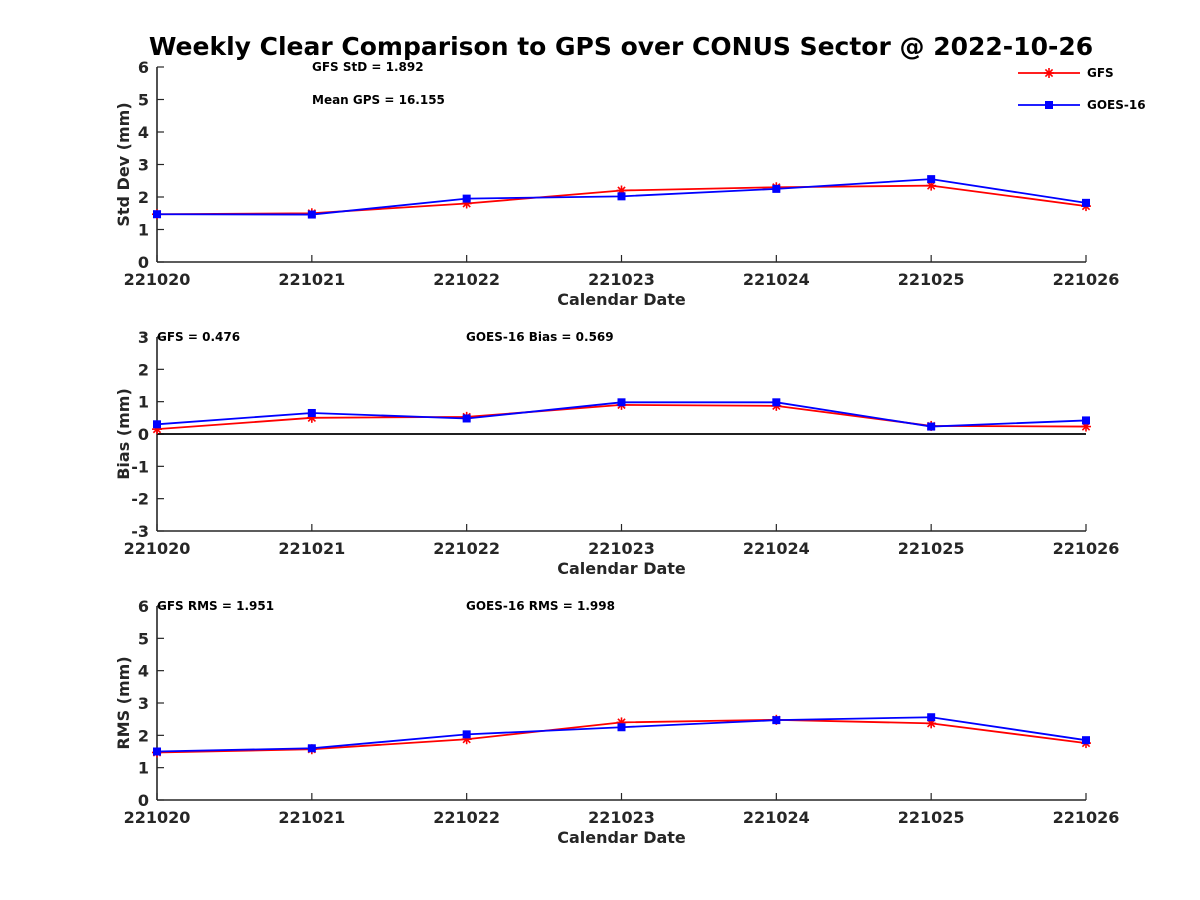 This screenshot has height=900, width=1200. I want to click on stat-annotation: GOES-16 RMS = 1.998, so click(540, 606).